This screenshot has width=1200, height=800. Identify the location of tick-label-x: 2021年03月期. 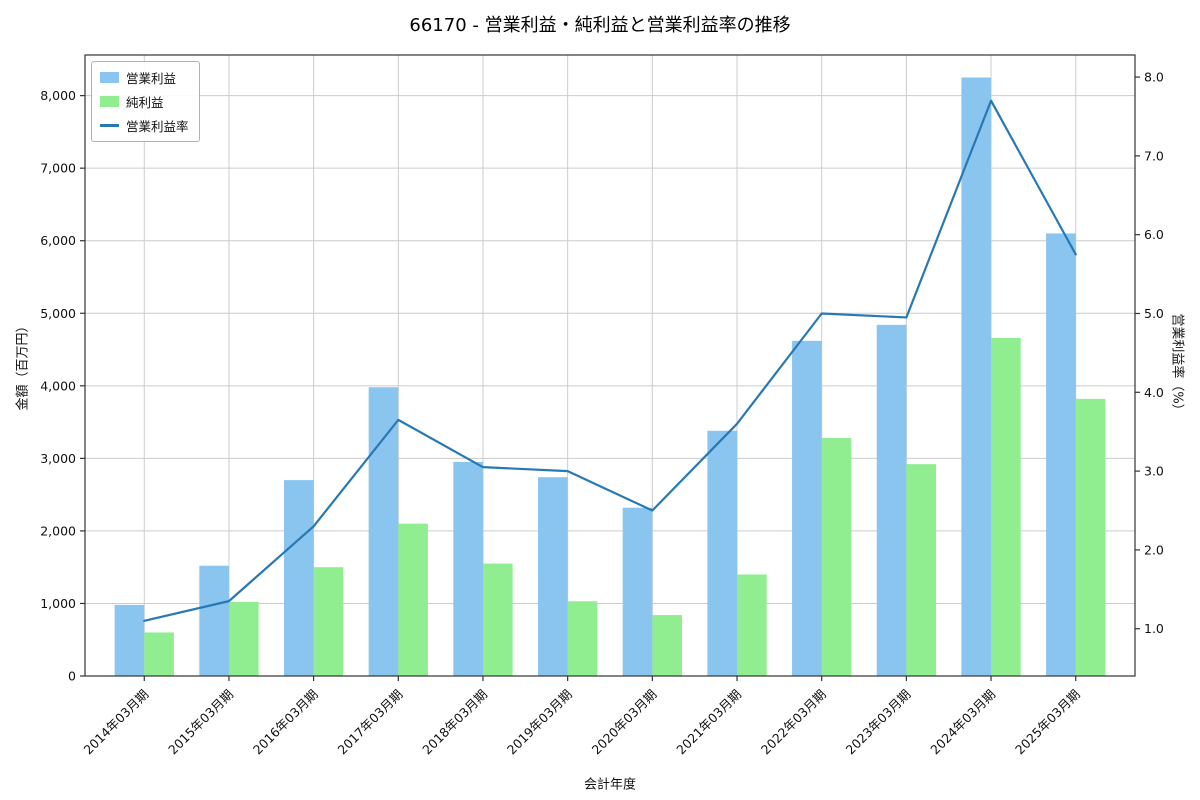
(708, 722).